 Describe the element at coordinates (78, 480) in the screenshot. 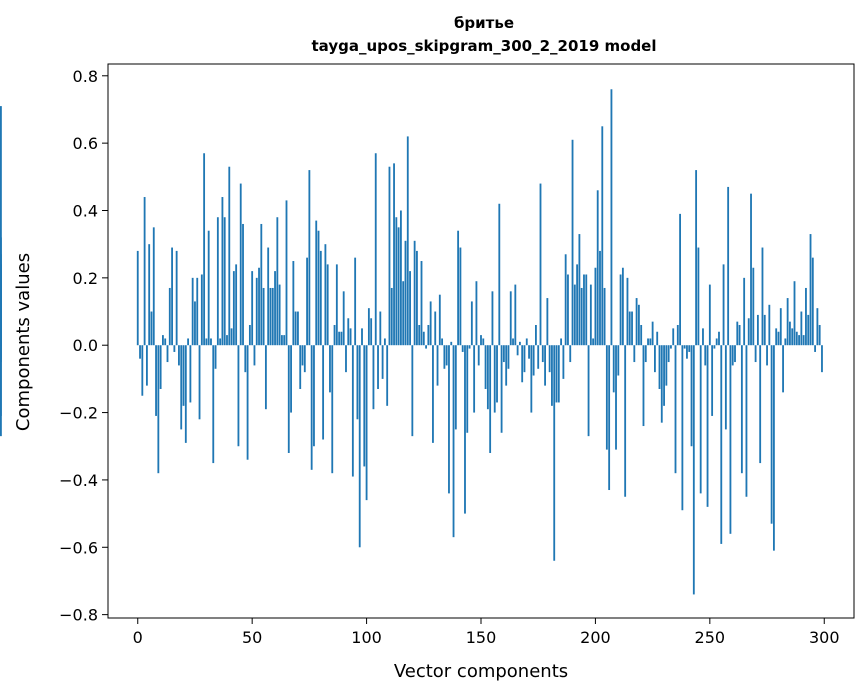

I see `y-tick-label: −0.4` at that location.